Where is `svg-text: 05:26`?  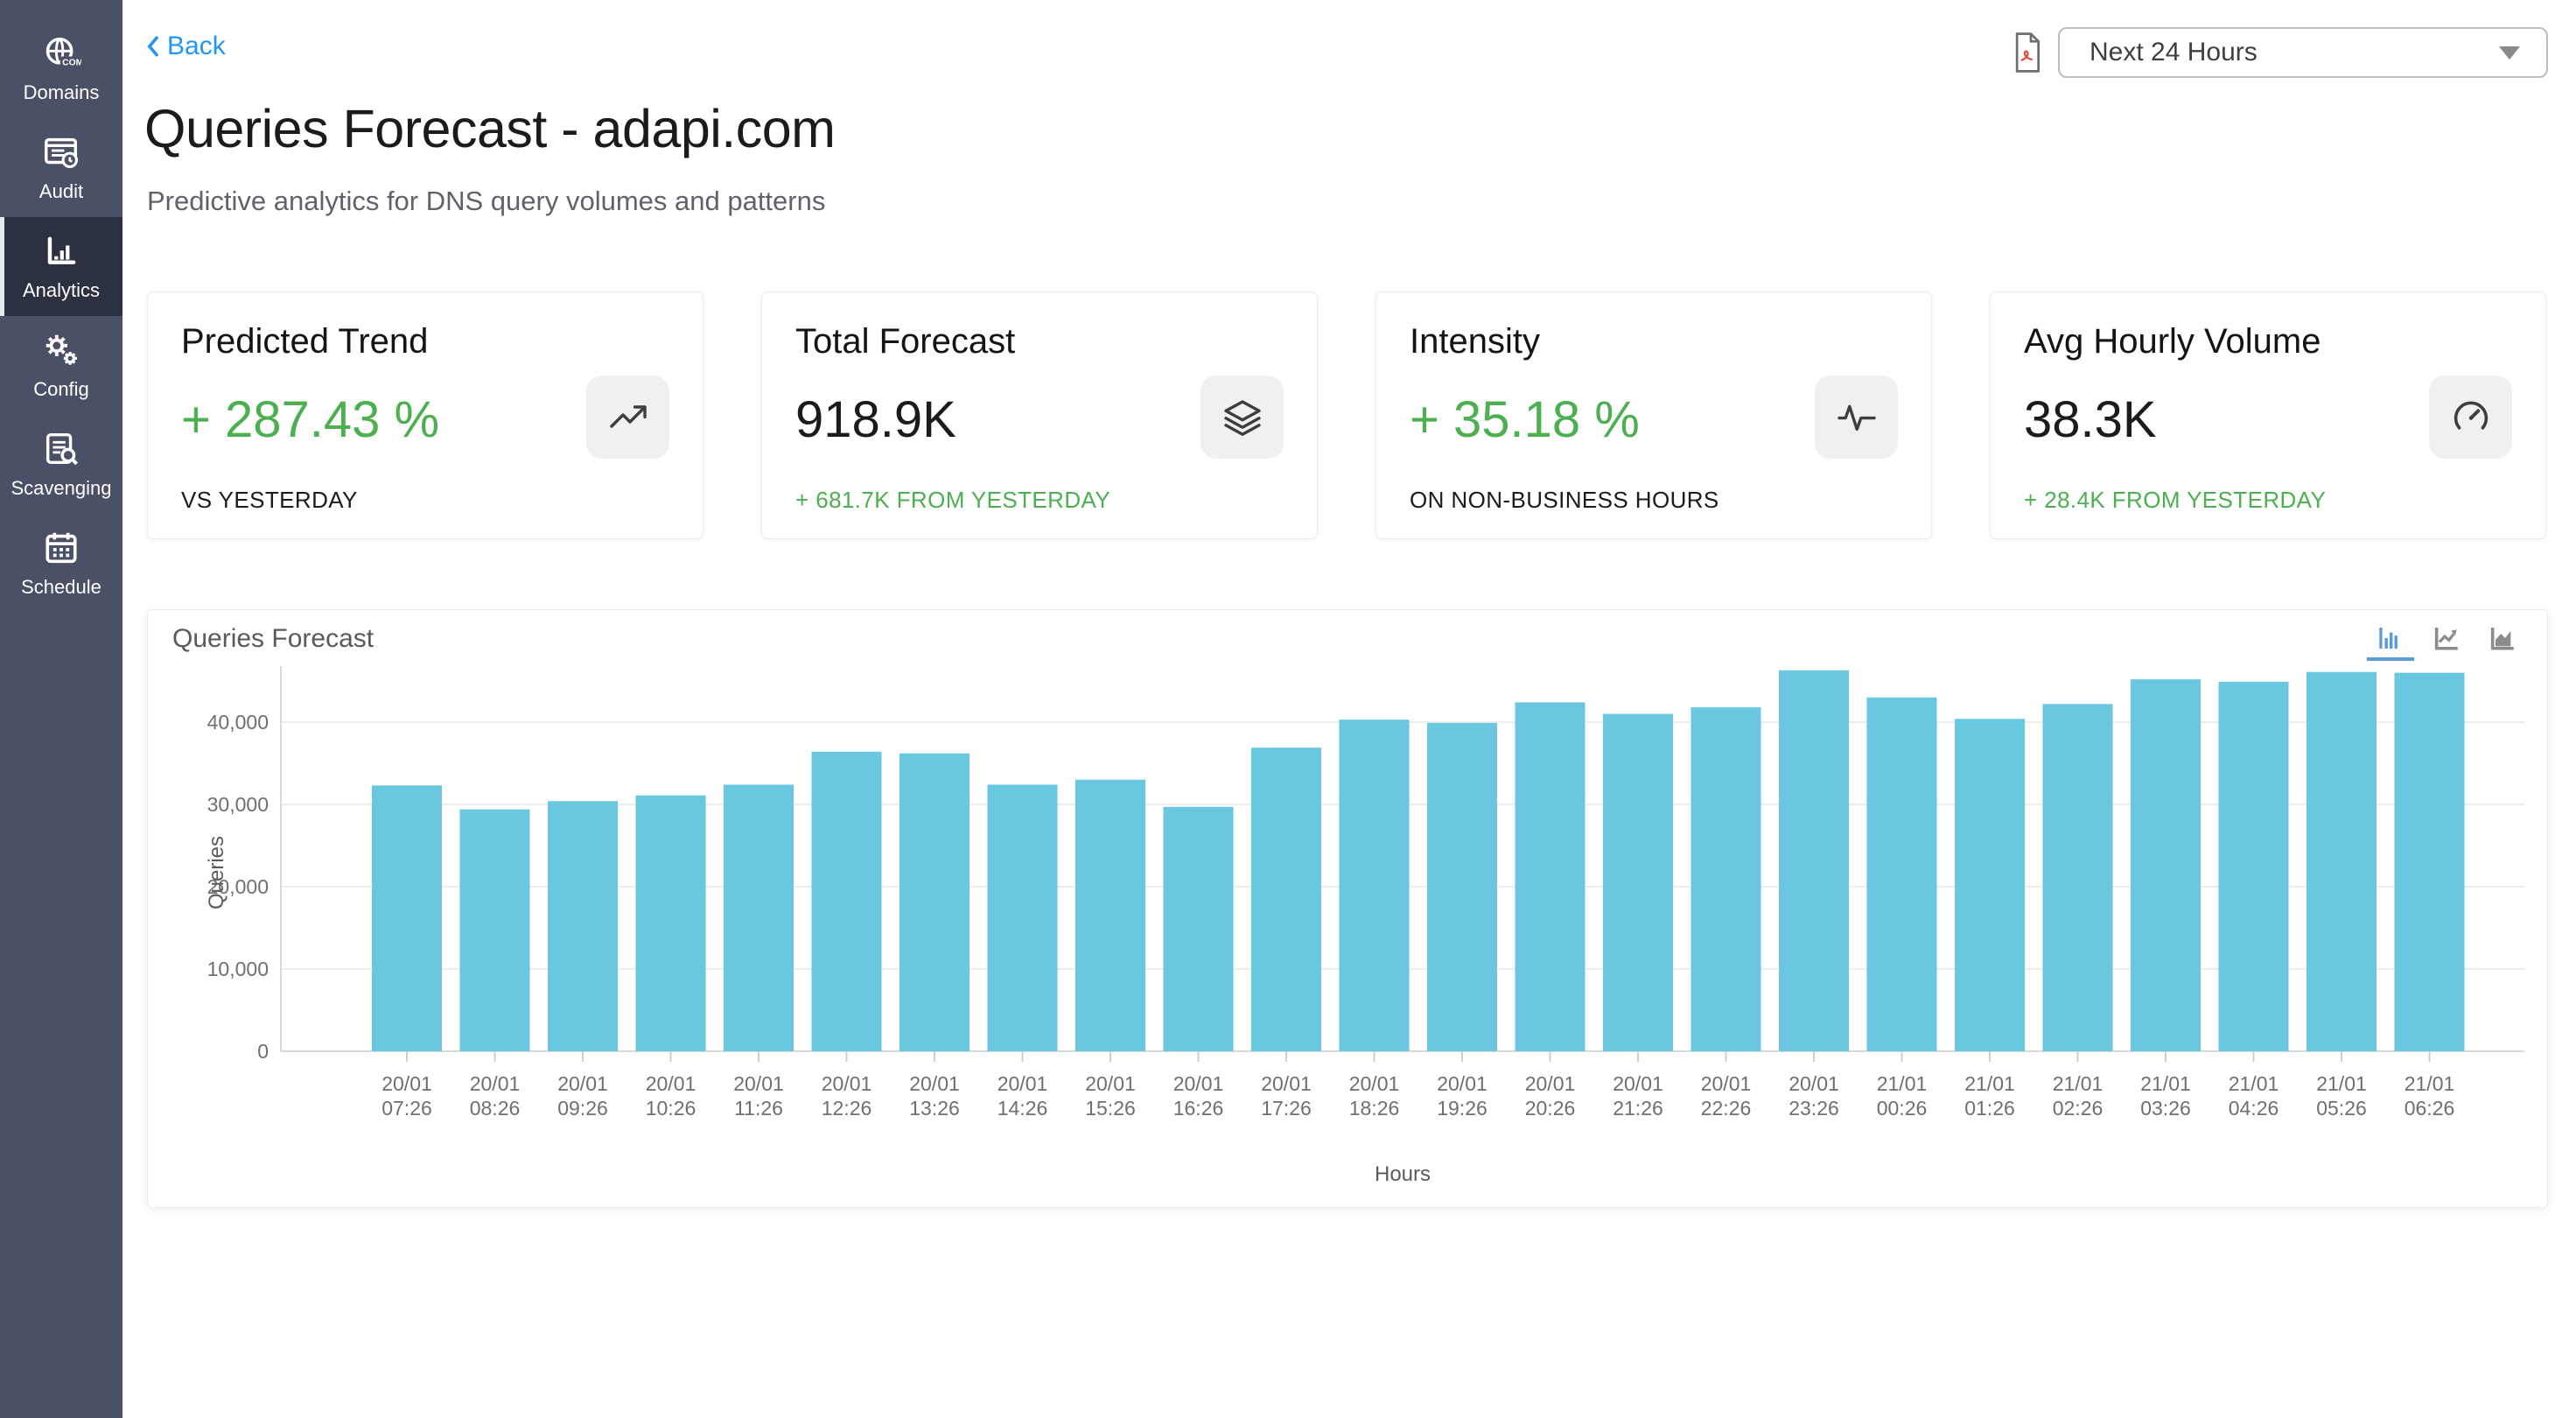 svg-text: 05:26 is located at coordinates (2341, 1108).